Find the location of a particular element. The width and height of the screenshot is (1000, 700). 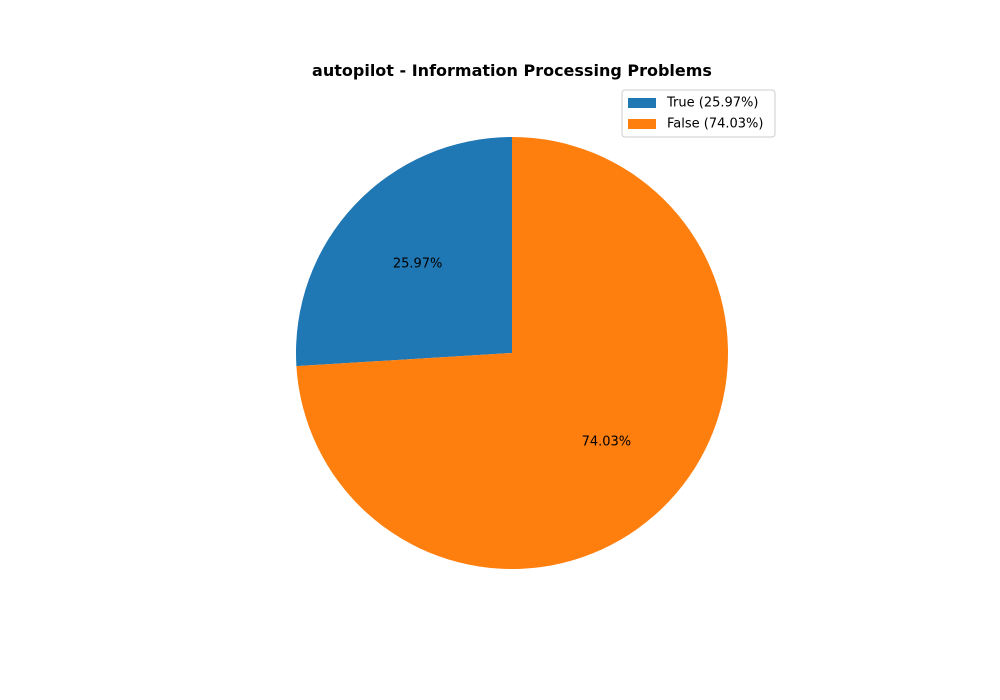

legend-swatch-false is located at coordinates (642, 124).